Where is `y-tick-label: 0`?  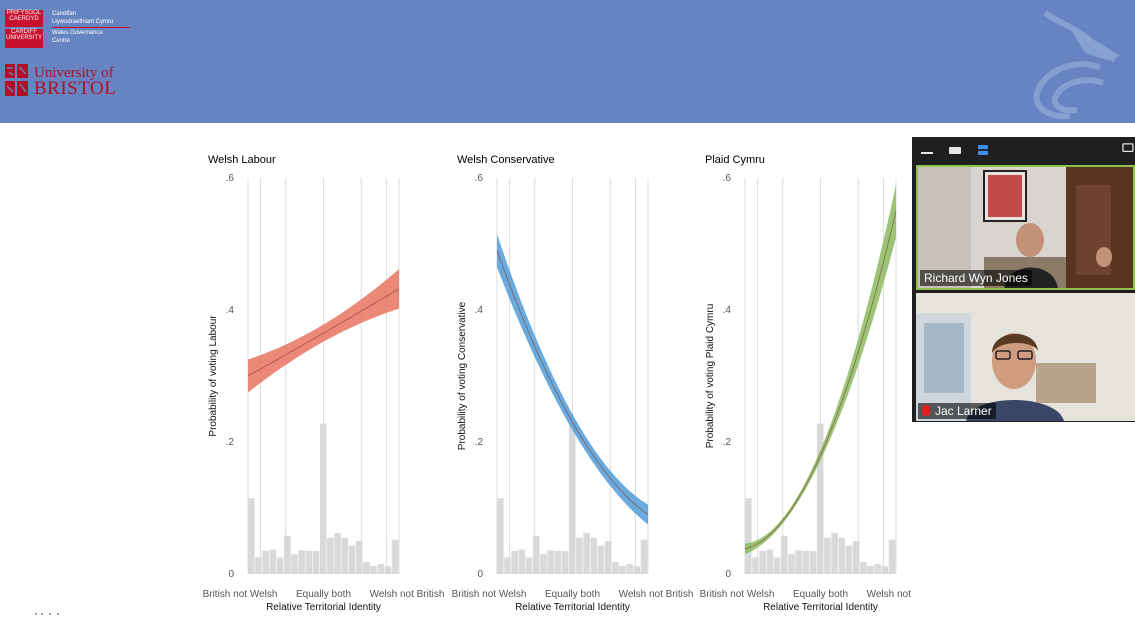 y-tick-label: 0 is located at coordinates (480, 574).